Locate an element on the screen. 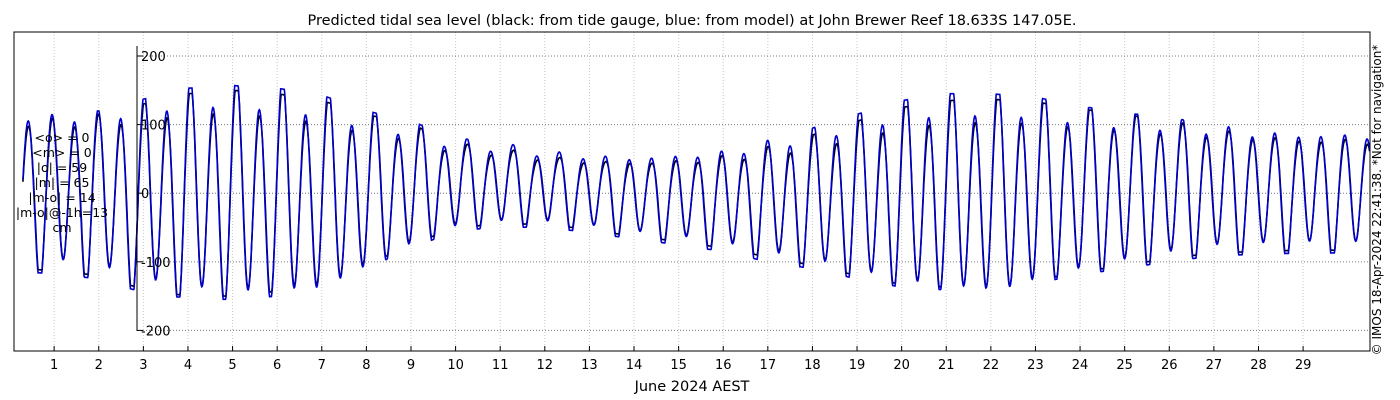 This screenshot has width=1400, height=400. x-tick-label: 10 is located at coordinates (455, 365).